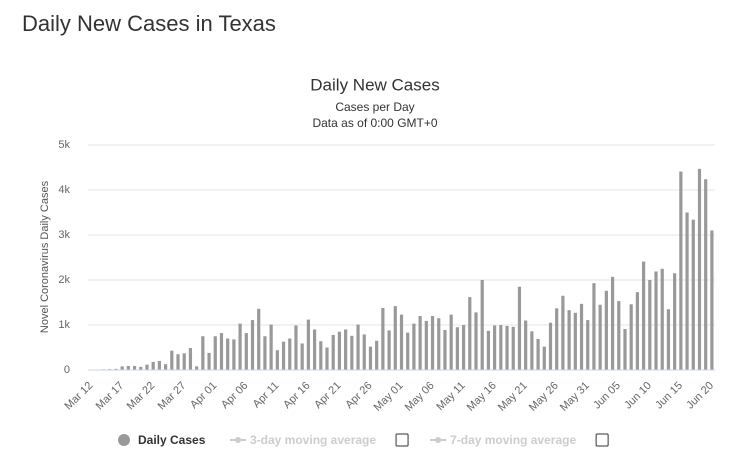  What do you see at coordinates (513, 440) in the screenshot?
I see `legend-label: 7-day moving average` at bounding box center [513, 440].